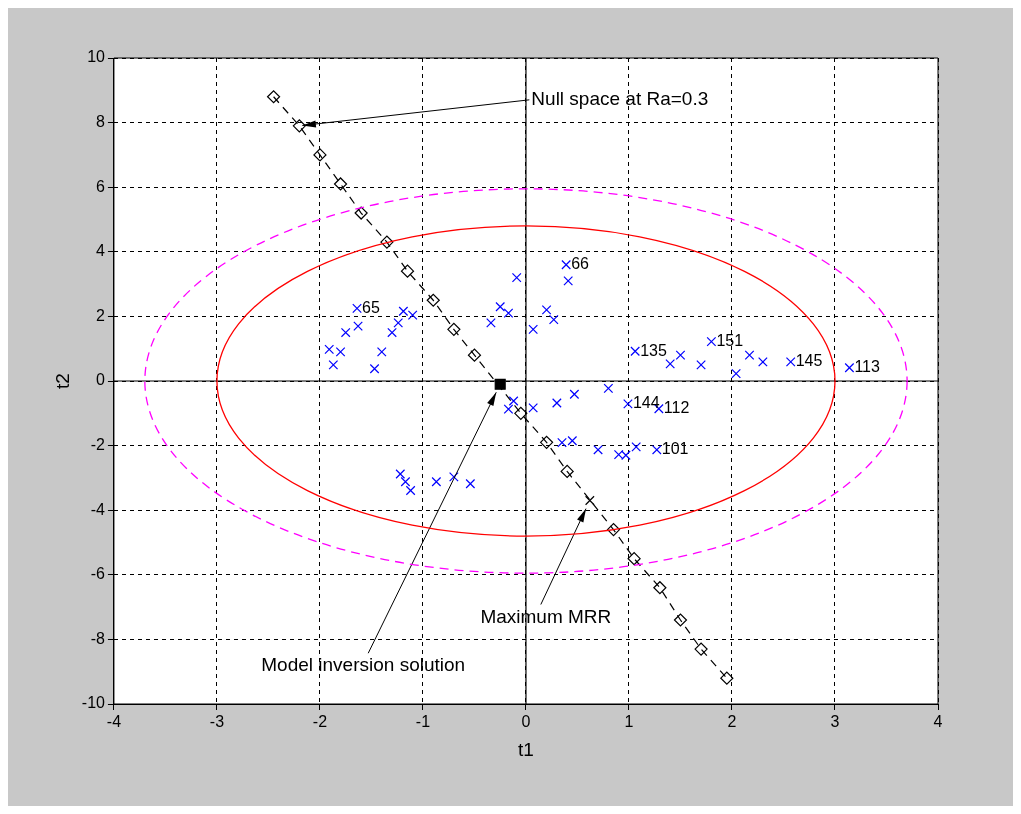  Describe the element at coordinates (217, 722) in the screenshot. I see `x-tick-label: -3` at that location.